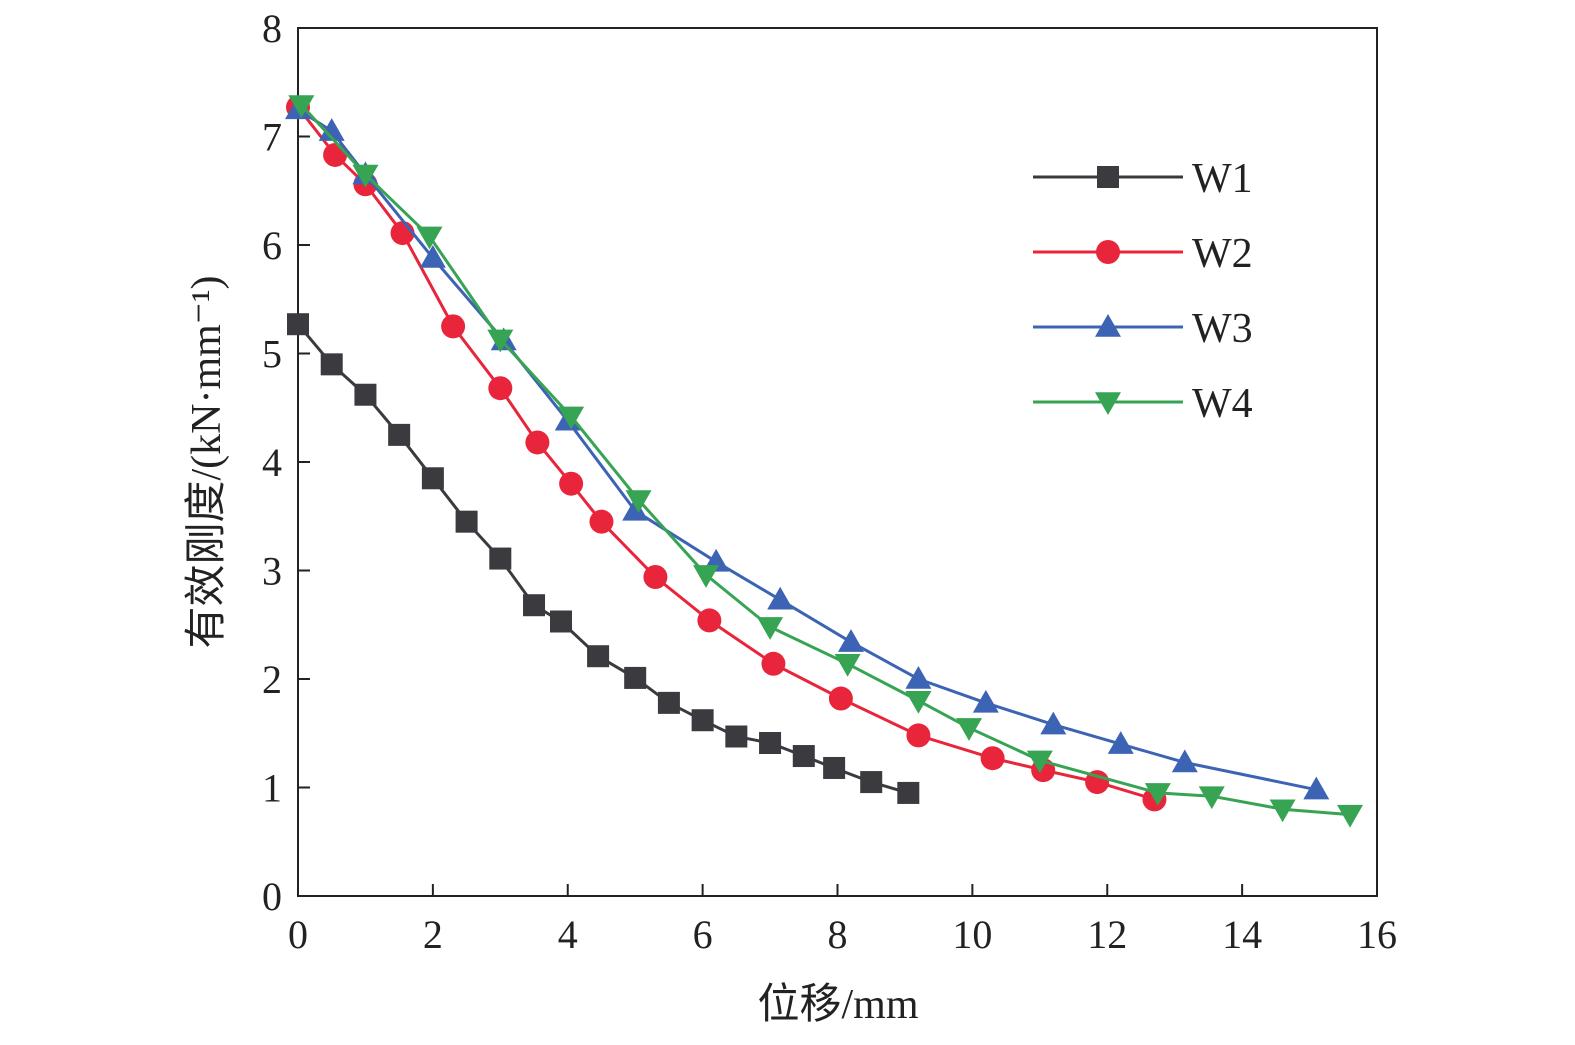 This screenshot has height=1045, width=1575. I want to click on legend-item-w2: W2, so click(1143, 254).